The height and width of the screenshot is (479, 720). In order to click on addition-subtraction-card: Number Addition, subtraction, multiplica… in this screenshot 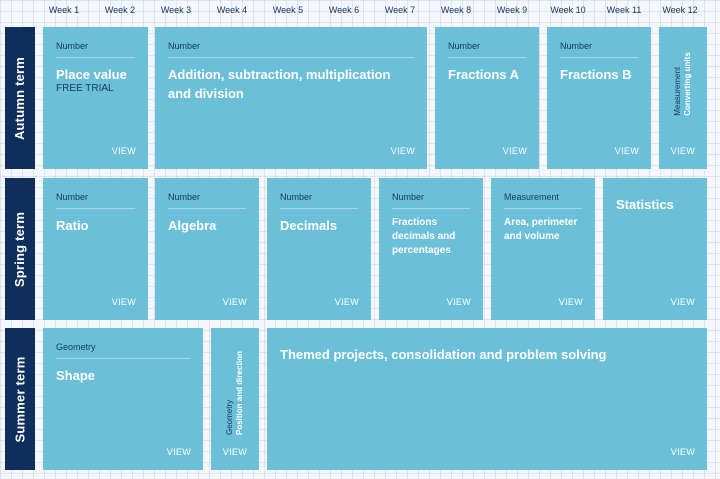, I will do `click(291, 98)`.